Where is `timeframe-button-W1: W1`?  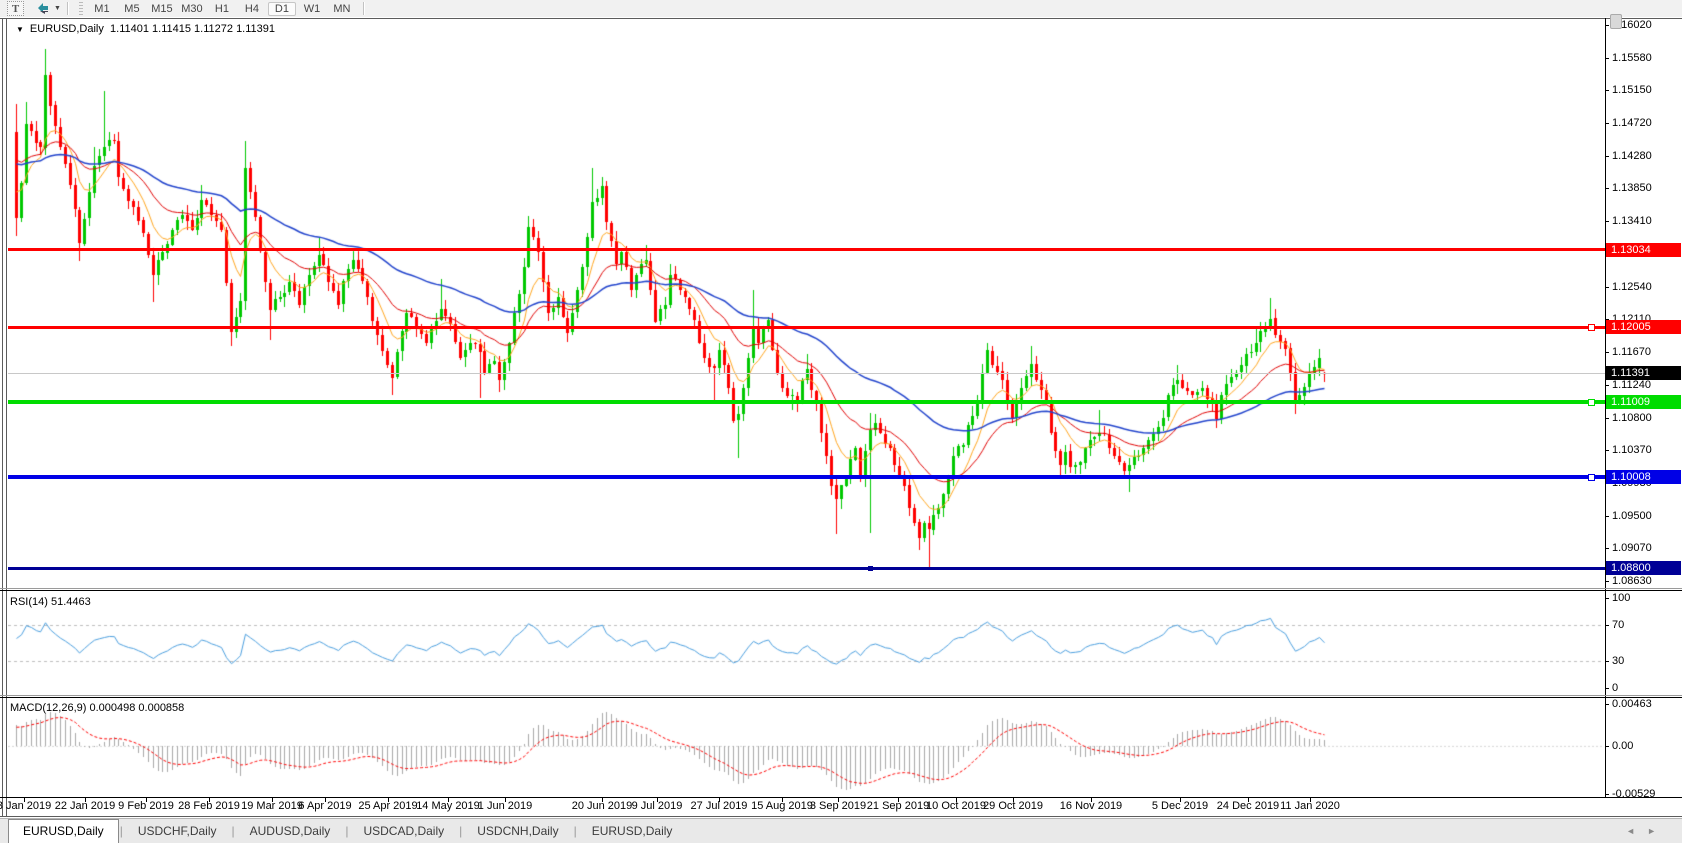 timeframe-button-W1: W1 is located at coordinates (312, 8).